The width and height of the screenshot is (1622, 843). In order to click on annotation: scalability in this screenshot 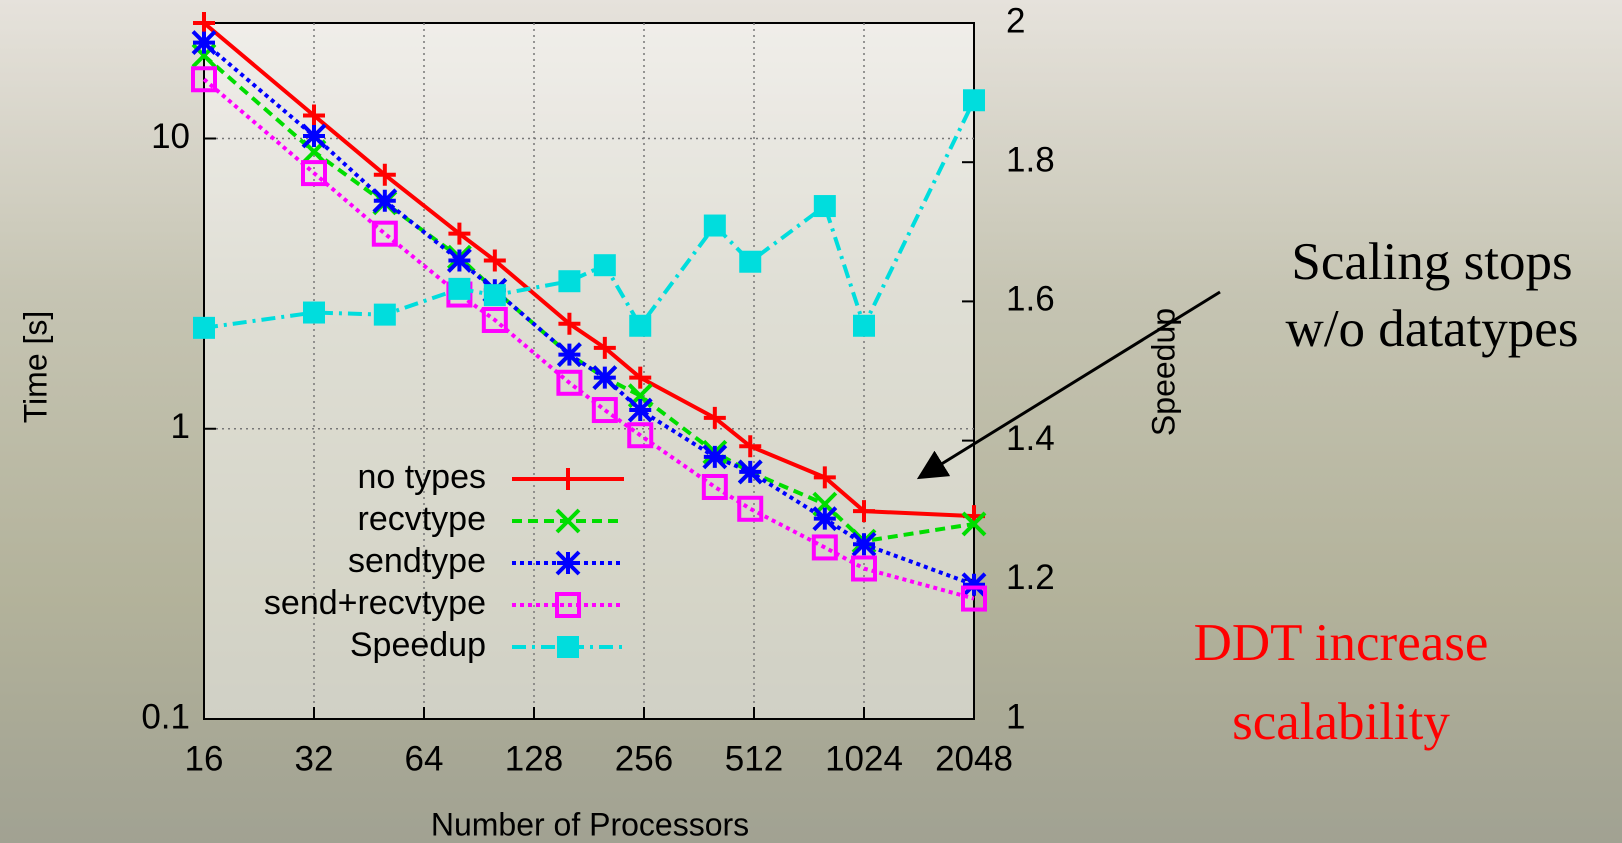, I will do `click(1341, 722)`.